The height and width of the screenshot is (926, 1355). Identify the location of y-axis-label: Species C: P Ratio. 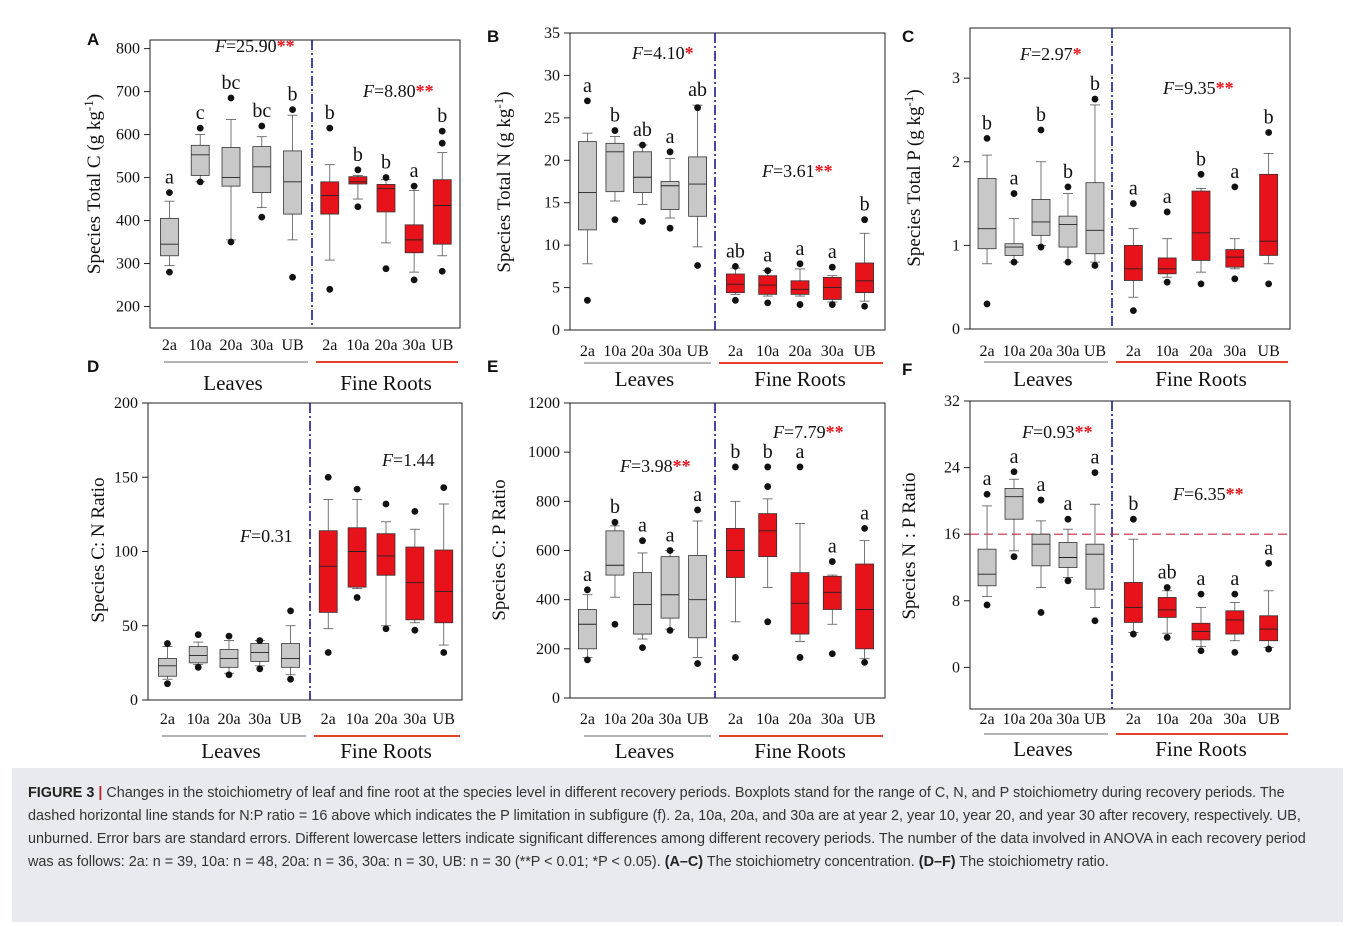
(499, 549).